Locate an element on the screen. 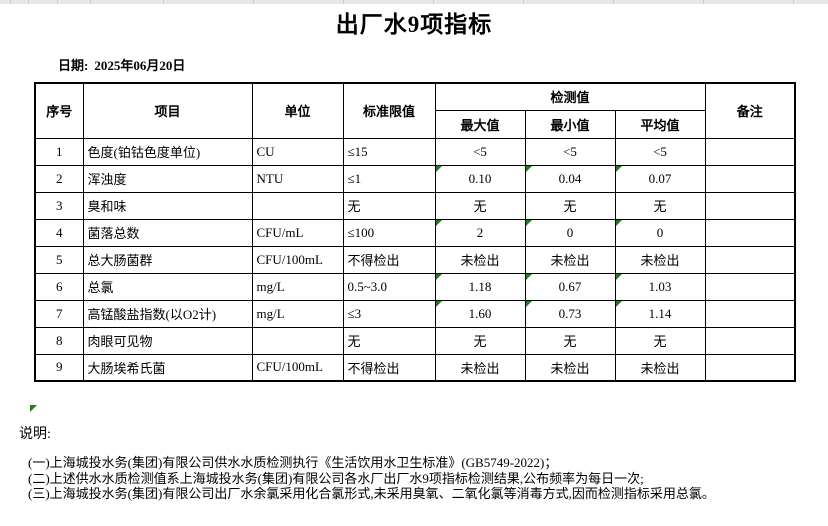  table-row: 5 总大肠菌群 CFU/100mL 不得检出 未检出 未检出 未检出 is located at coordinates (415, 259).